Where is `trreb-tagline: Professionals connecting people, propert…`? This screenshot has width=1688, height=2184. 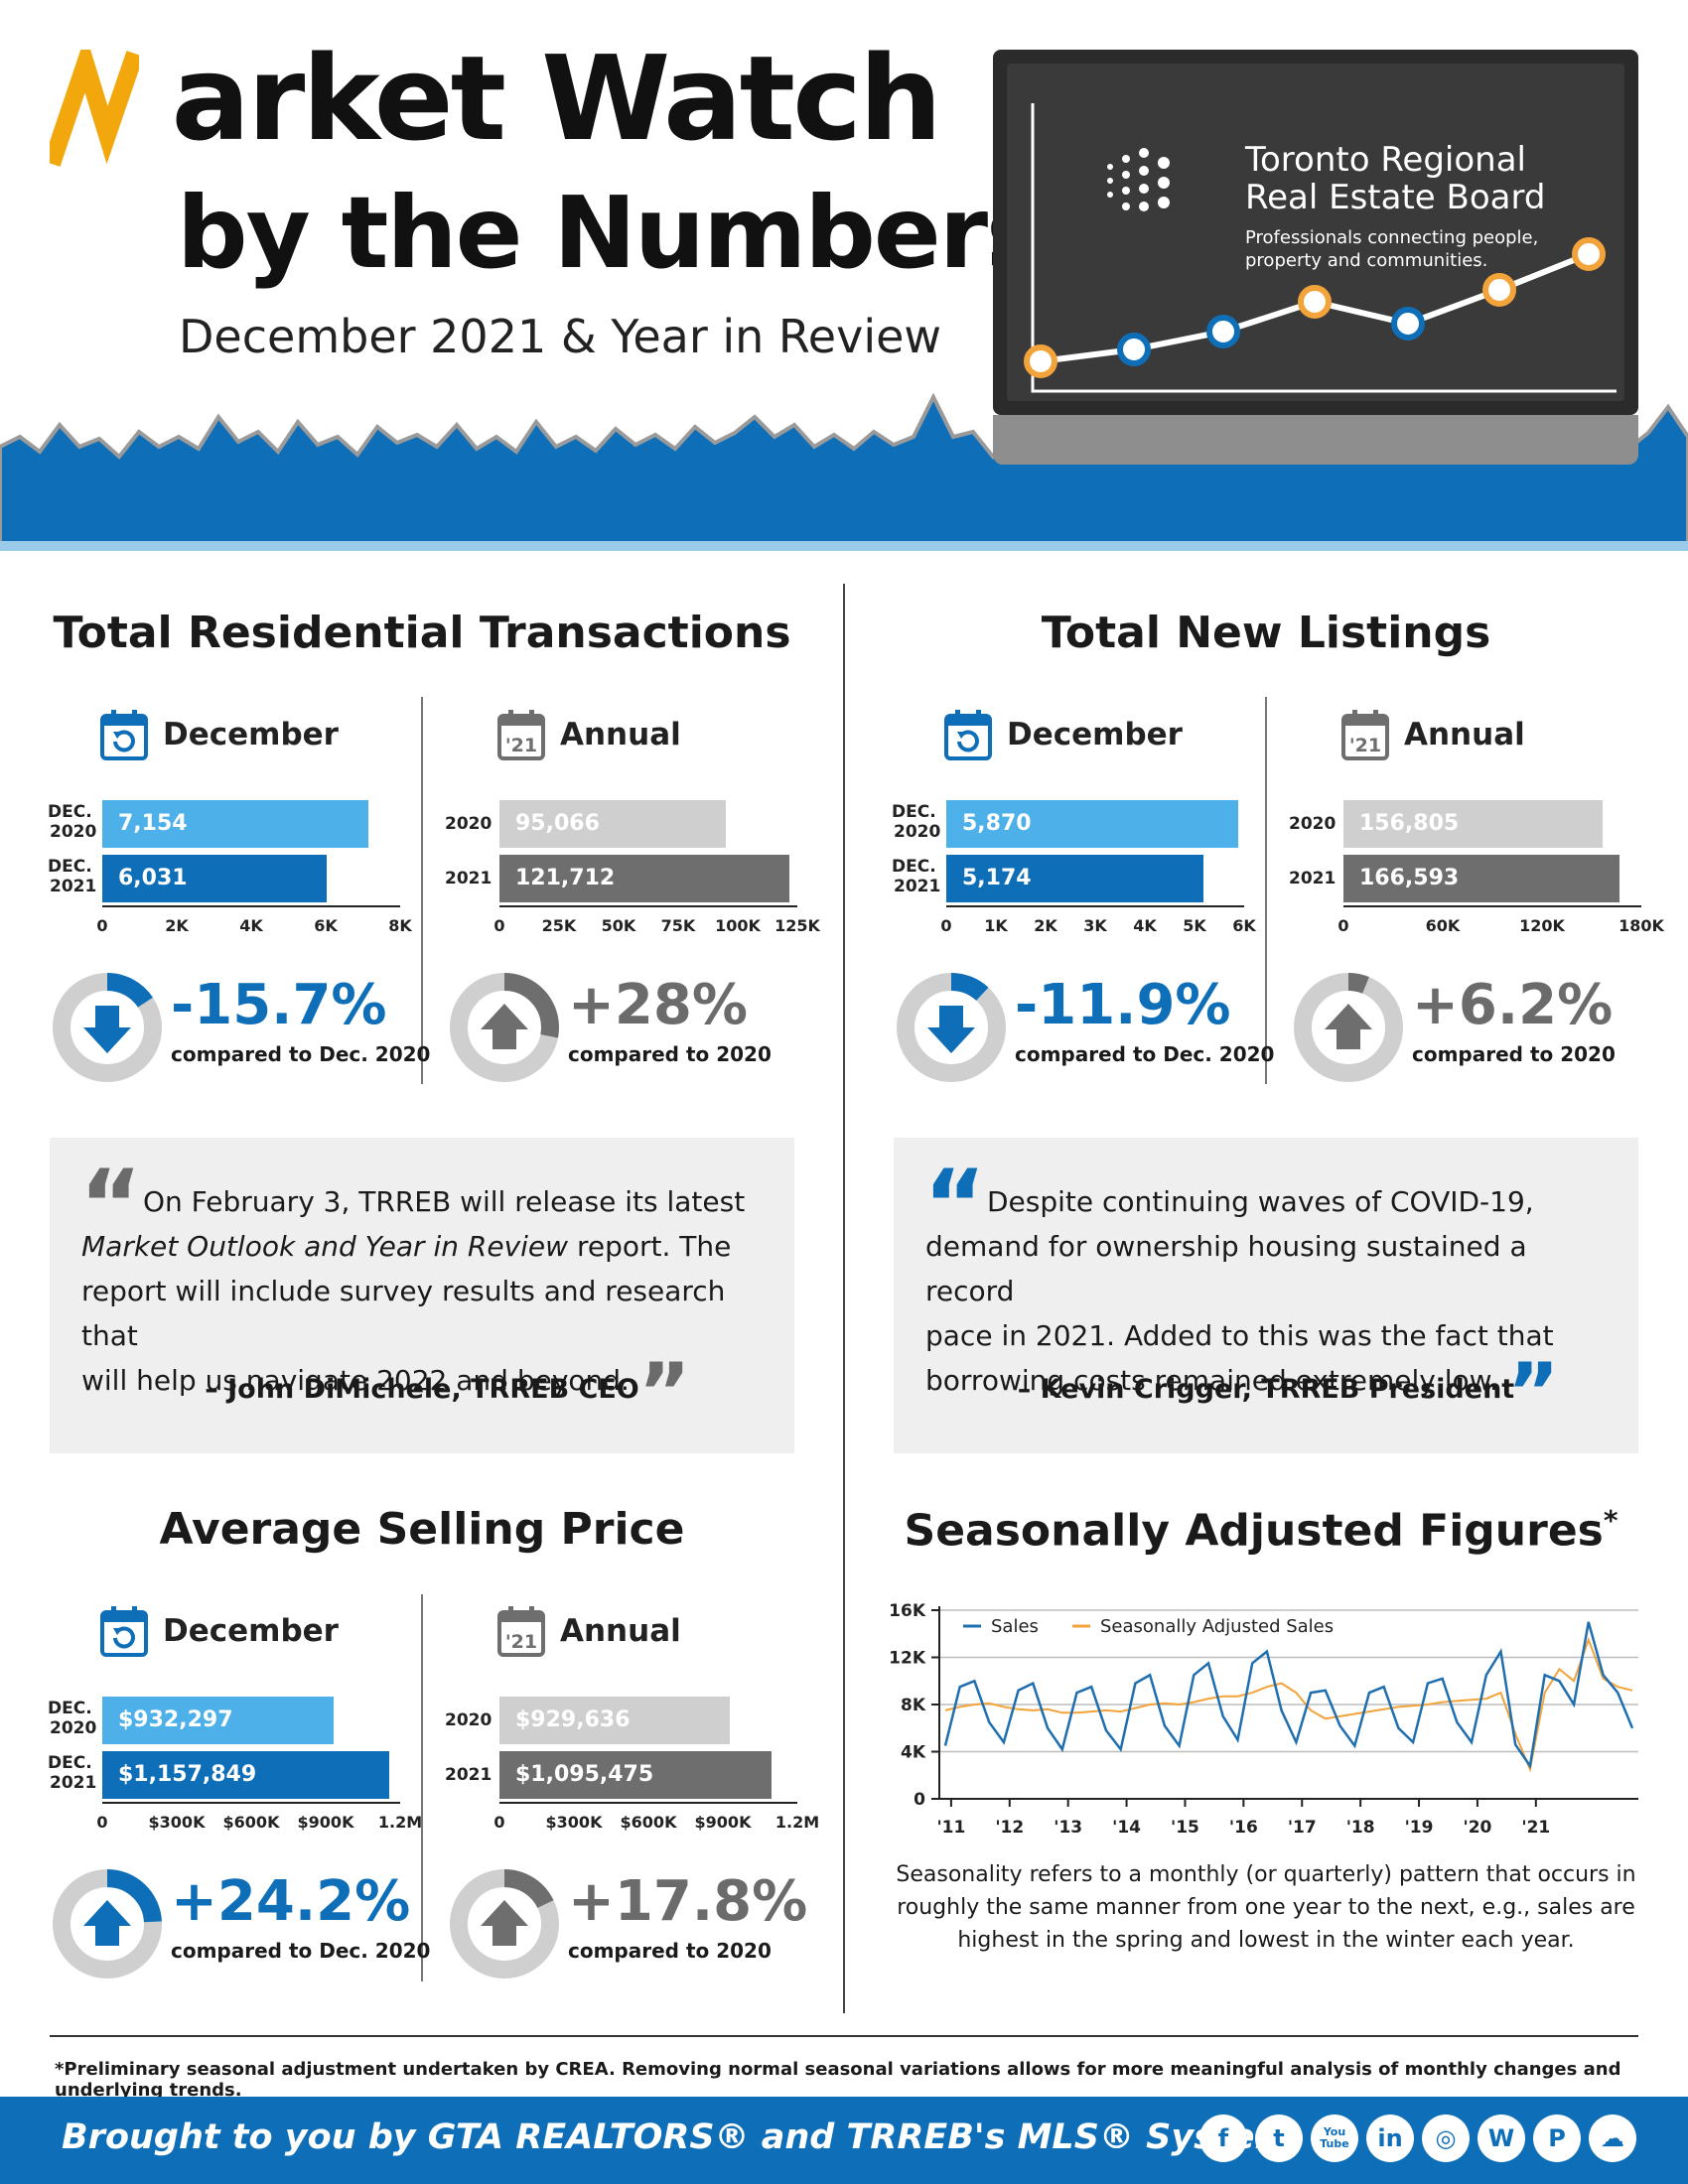 trreb-tagline: Professionals connecting people, propert… is located at coordinates (1391, 249).